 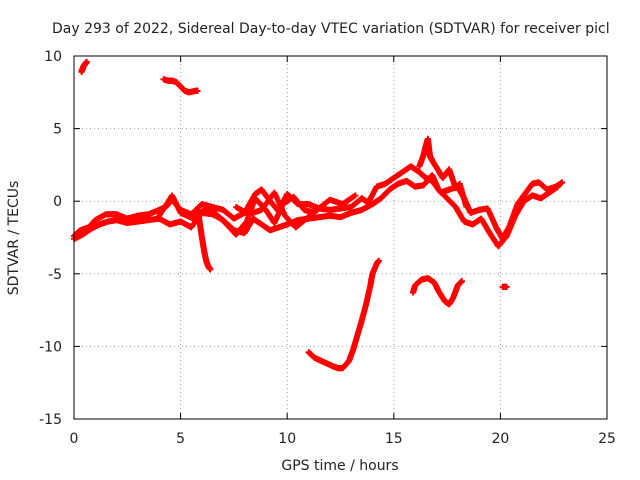 I want to click on x-axis-title: GPS time / hours, so click(x=339, y=466).